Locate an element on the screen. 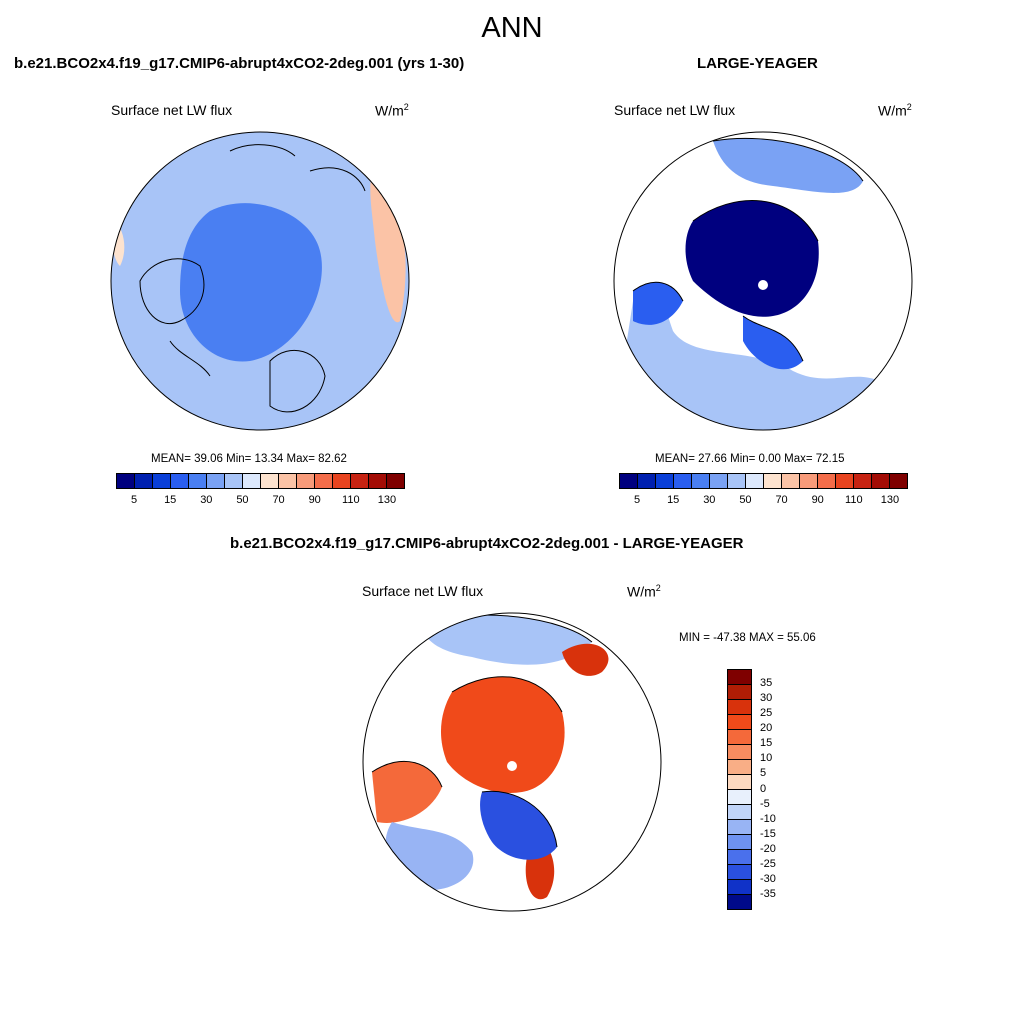 This screenshot has width=1024, height=1024. panel-2-boundary is located at coordinates (763, 281).